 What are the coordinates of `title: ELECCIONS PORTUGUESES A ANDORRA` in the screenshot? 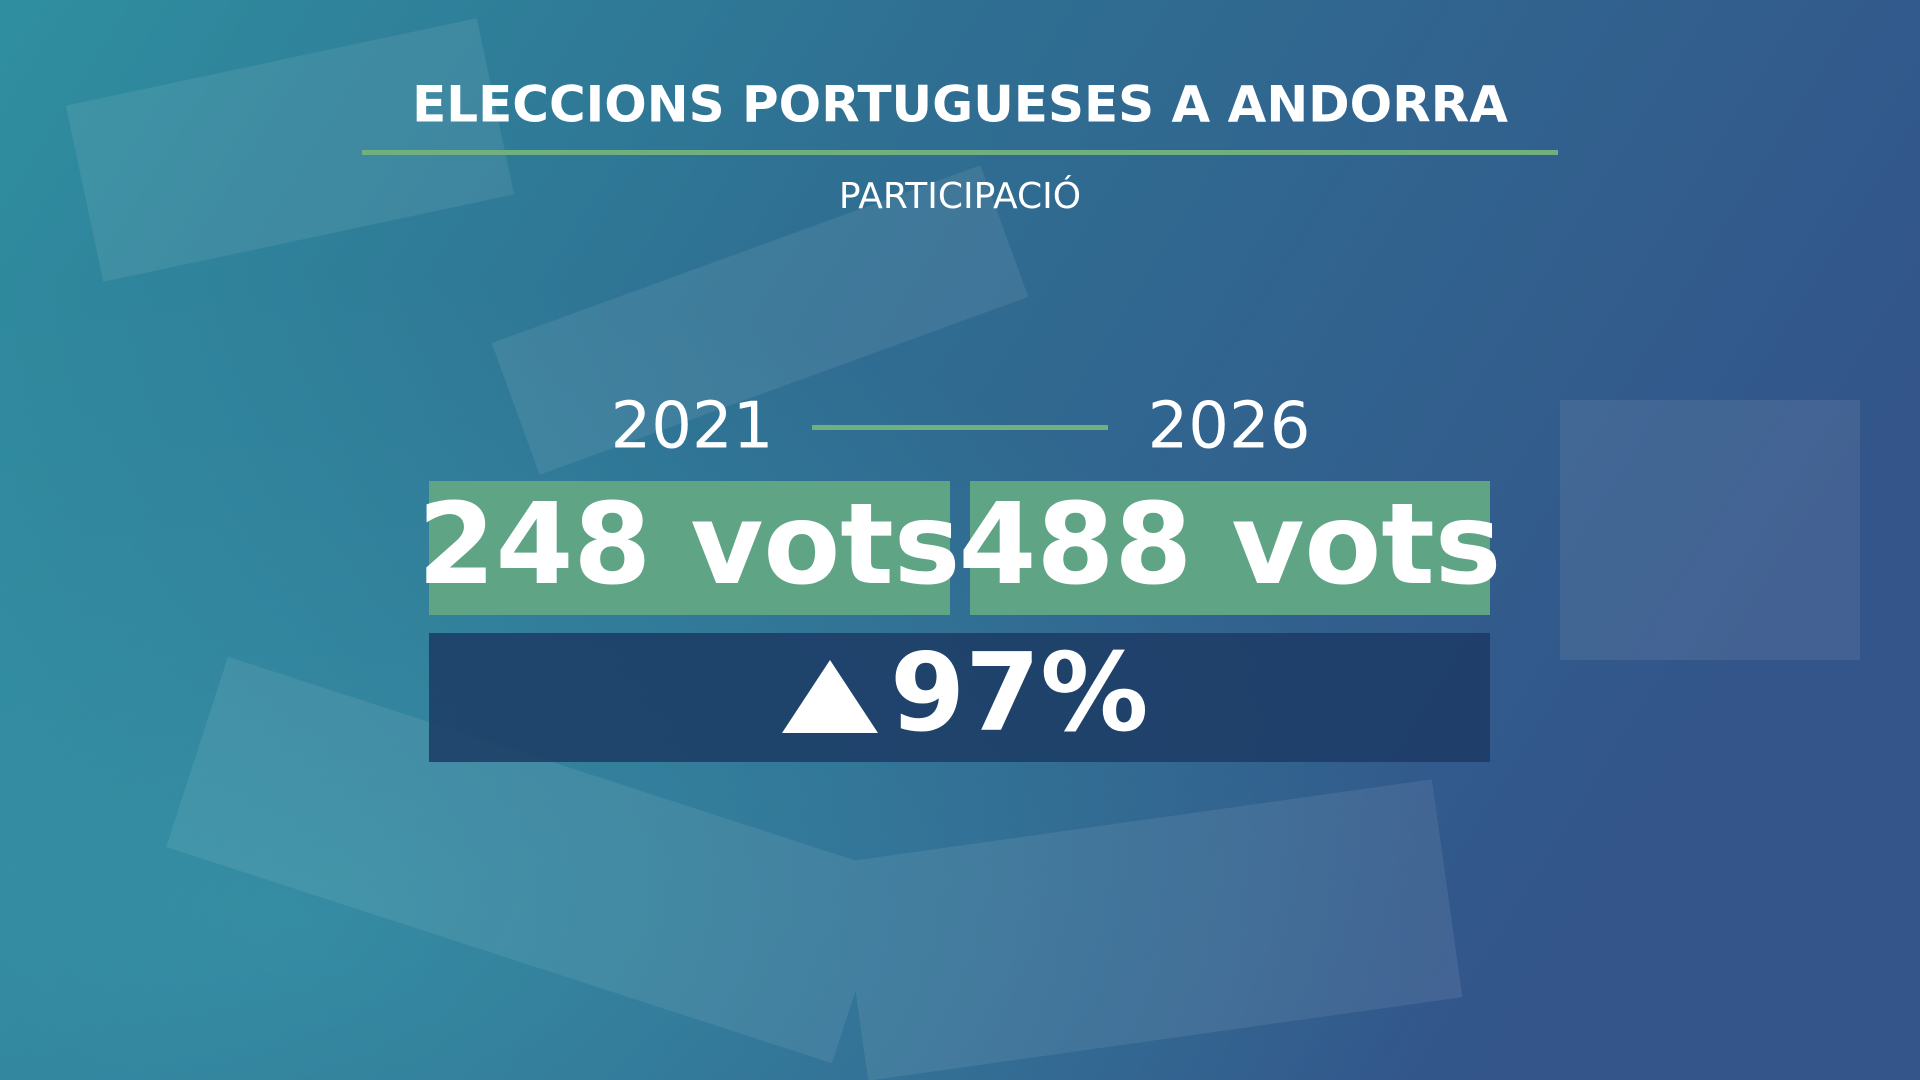 It's located at (960, 105).